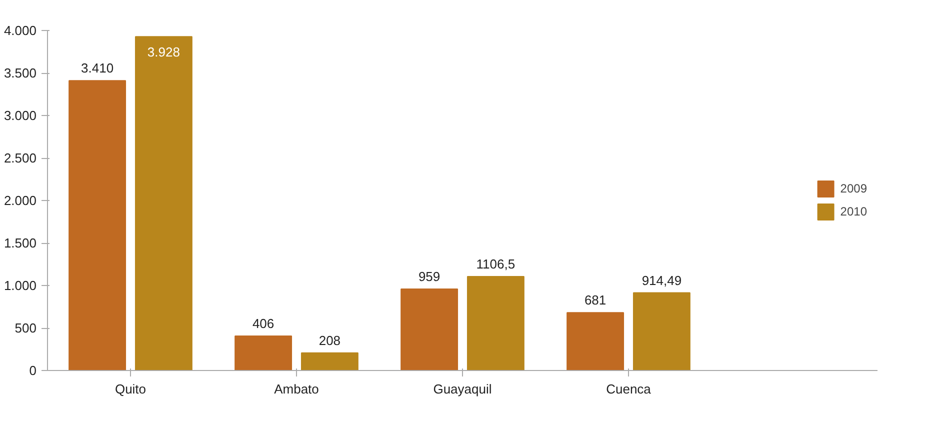  Describe the element at coordinates (20, 30) in the screenshot. I see `y-tick-label: 4.000` at that location.